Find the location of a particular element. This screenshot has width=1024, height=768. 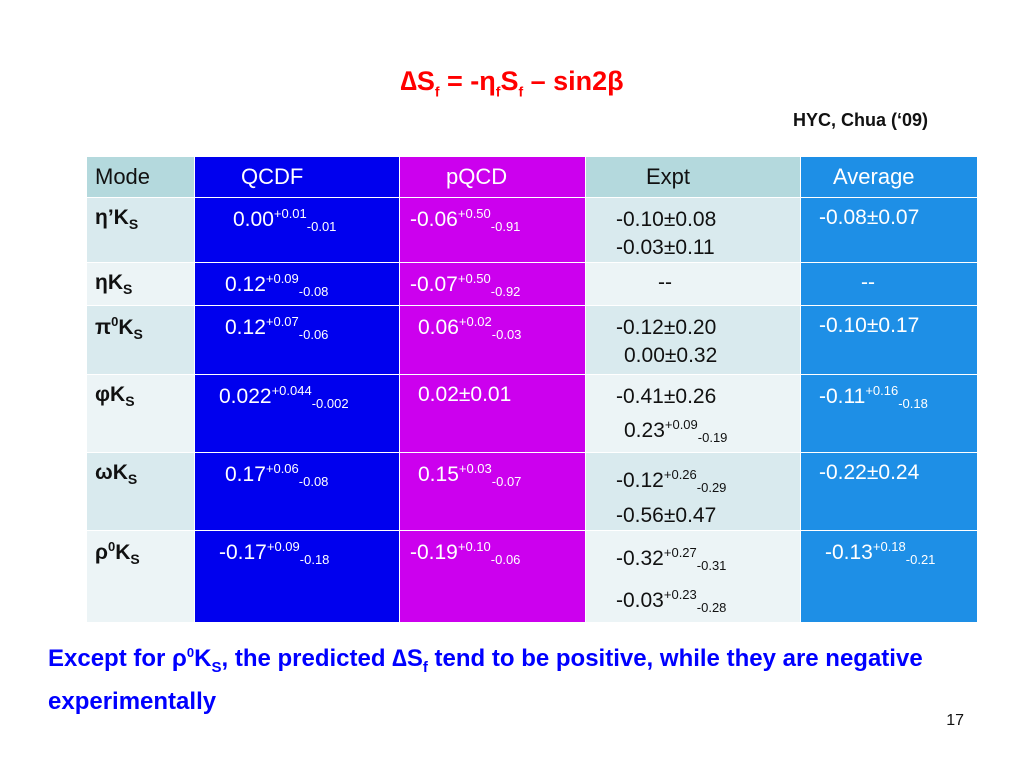

average-cell: -0.11+0.16-0.18 is located at coordinates (889, 413).